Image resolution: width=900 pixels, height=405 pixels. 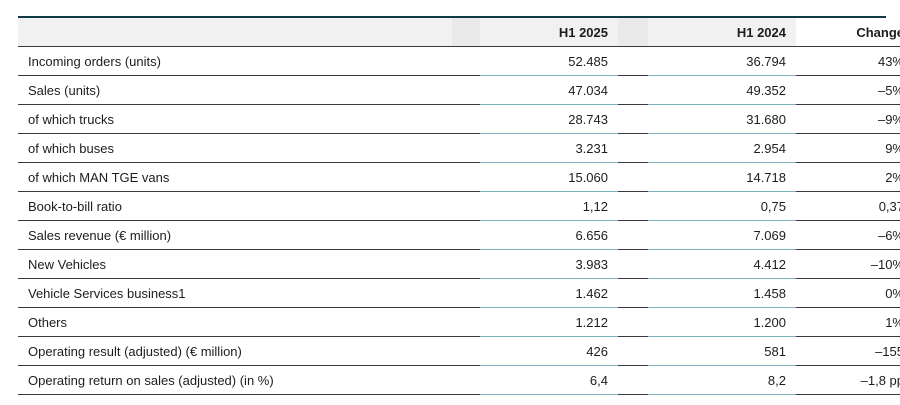 I want to click on table-row: New Vehicles 3.983 4.412–10%, so click(x=459, y=264).